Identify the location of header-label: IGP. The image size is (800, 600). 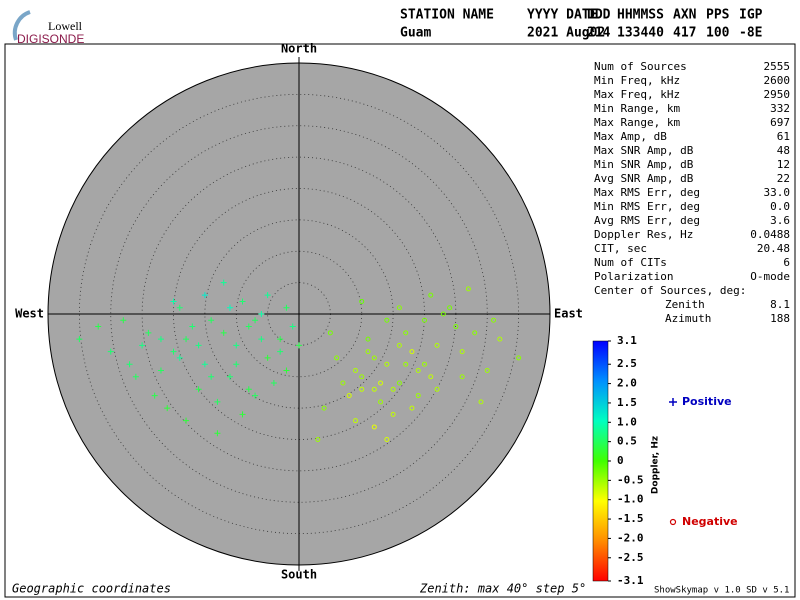
(751, 15).